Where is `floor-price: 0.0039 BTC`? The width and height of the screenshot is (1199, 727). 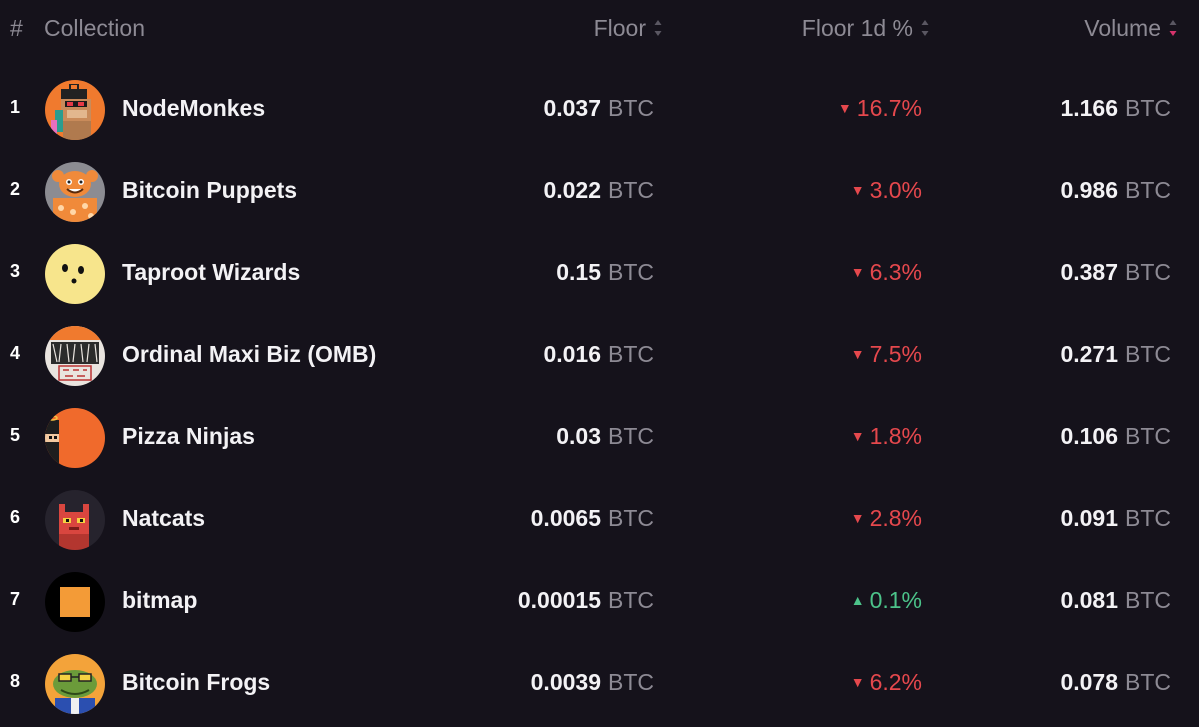 floor-price: 0.0039 BTC is located at coordinates (592, 682).